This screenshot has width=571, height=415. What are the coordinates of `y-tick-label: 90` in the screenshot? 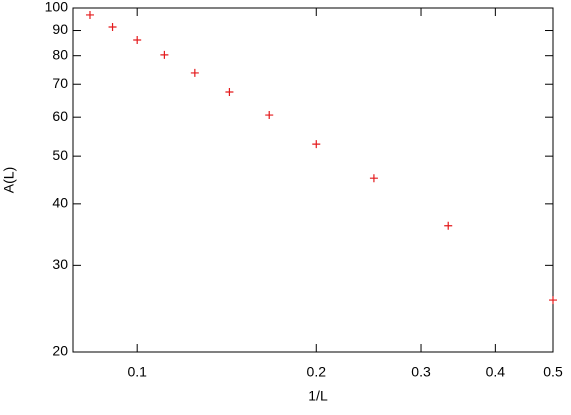 It's located at (60, 29).